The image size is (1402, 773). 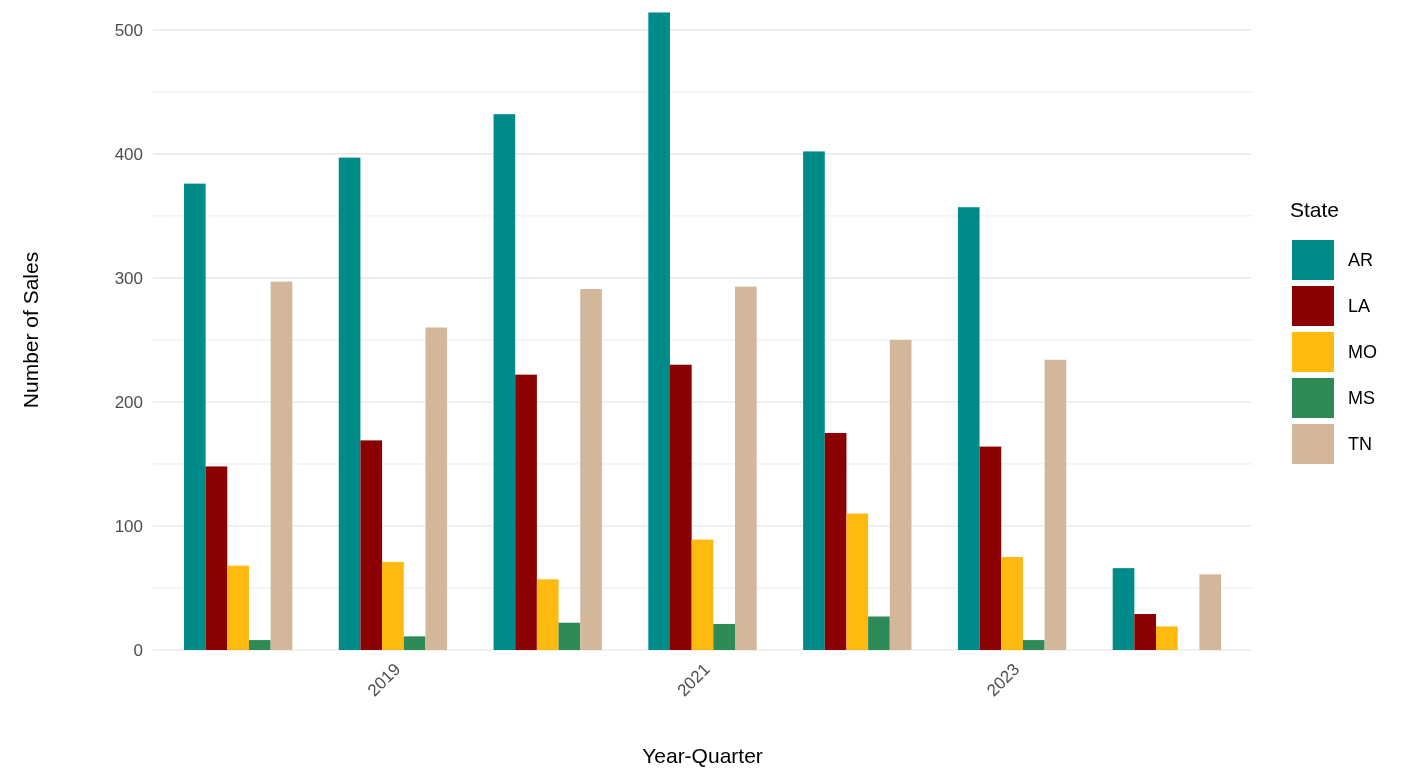 What do you see at coordinates (1361, 398) in the screenshot?
I see `legend-label: MS` at bounding box center [1361, 398].